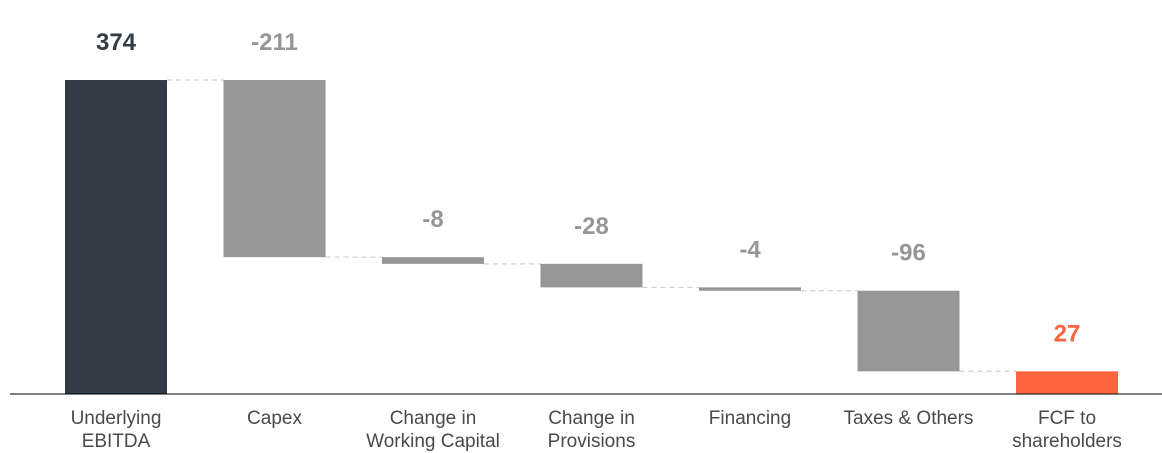 The height and width of the screenshot is (453, 1162). I want to click on value-label-fcf-to-shareholders: 27, so click(1067, 333).